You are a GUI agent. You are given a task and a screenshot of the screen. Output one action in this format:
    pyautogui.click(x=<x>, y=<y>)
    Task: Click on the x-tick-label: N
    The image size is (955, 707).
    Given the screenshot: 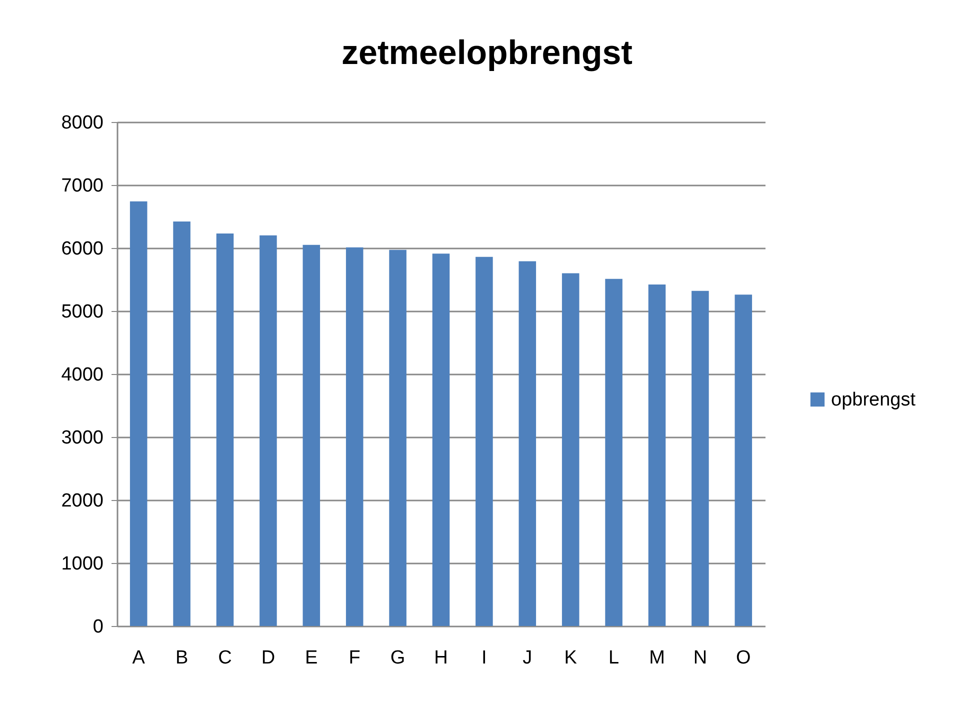 What is the action you would take?
    pyautogui.click(x=700, y=658)
    